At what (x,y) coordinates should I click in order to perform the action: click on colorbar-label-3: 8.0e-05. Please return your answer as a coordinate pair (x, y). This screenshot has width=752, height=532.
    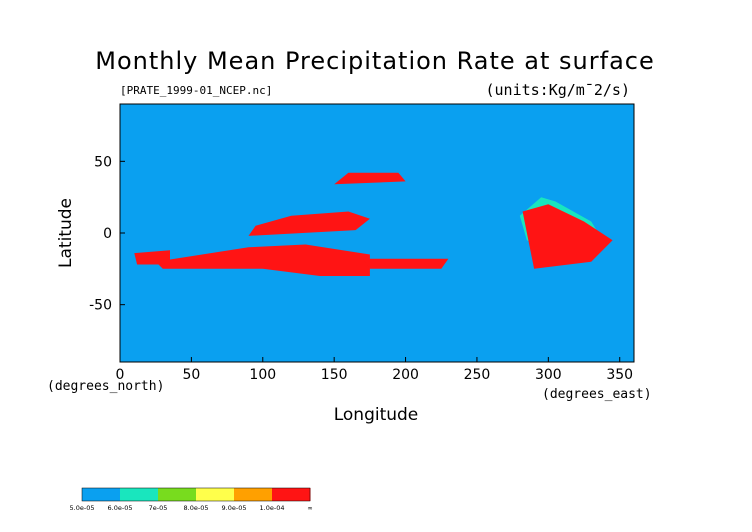
    Looking at the image, I should click on (196, 508).